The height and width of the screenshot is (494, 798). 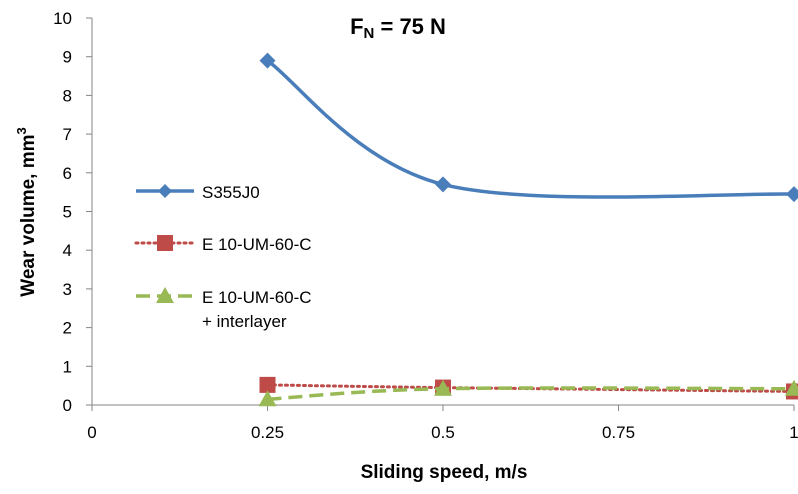 What do you see at coordinates (267, 384) in the screenshot?
I see `data-point-square` at bounding box center [267, 384].